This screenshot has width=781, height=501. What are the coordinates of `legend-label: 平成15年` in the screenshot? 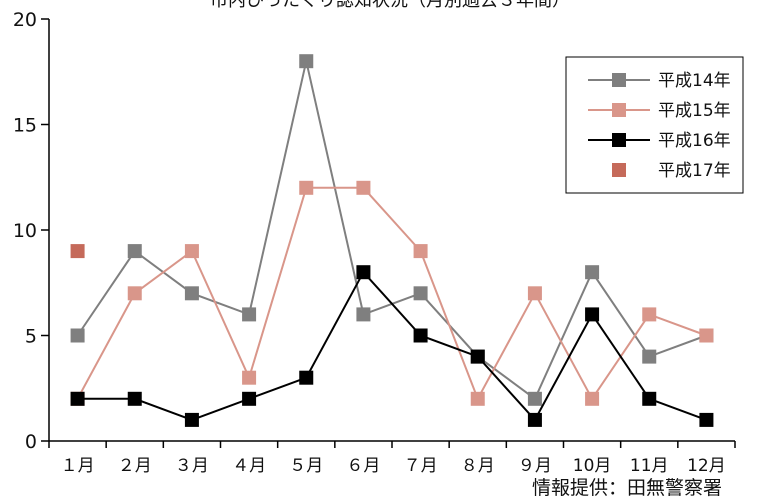 It's located at (694, 111).